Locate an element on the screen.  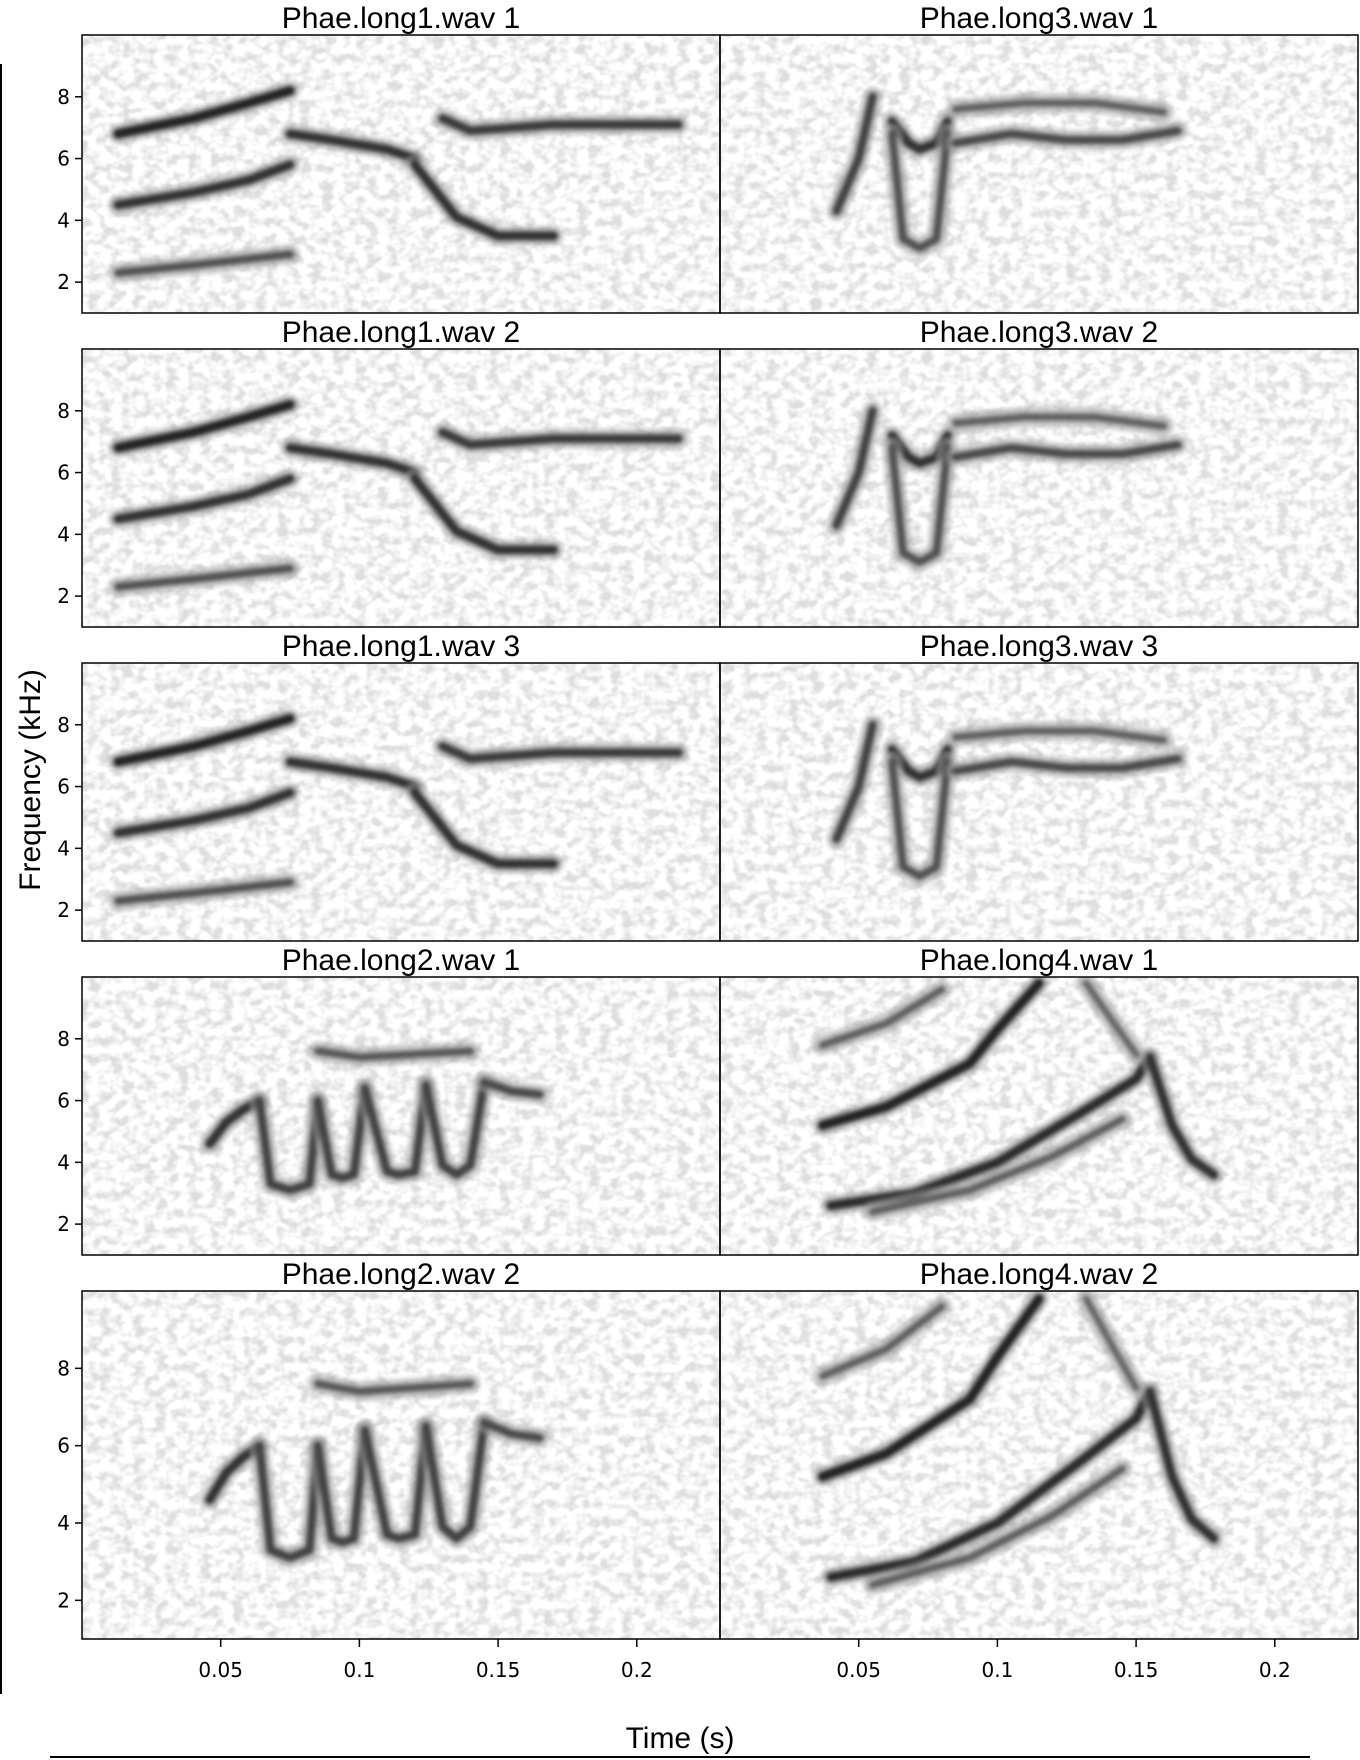
spectrogram-panel: Phae.long4.wav 2 is located at coordinates (1039, 1449).